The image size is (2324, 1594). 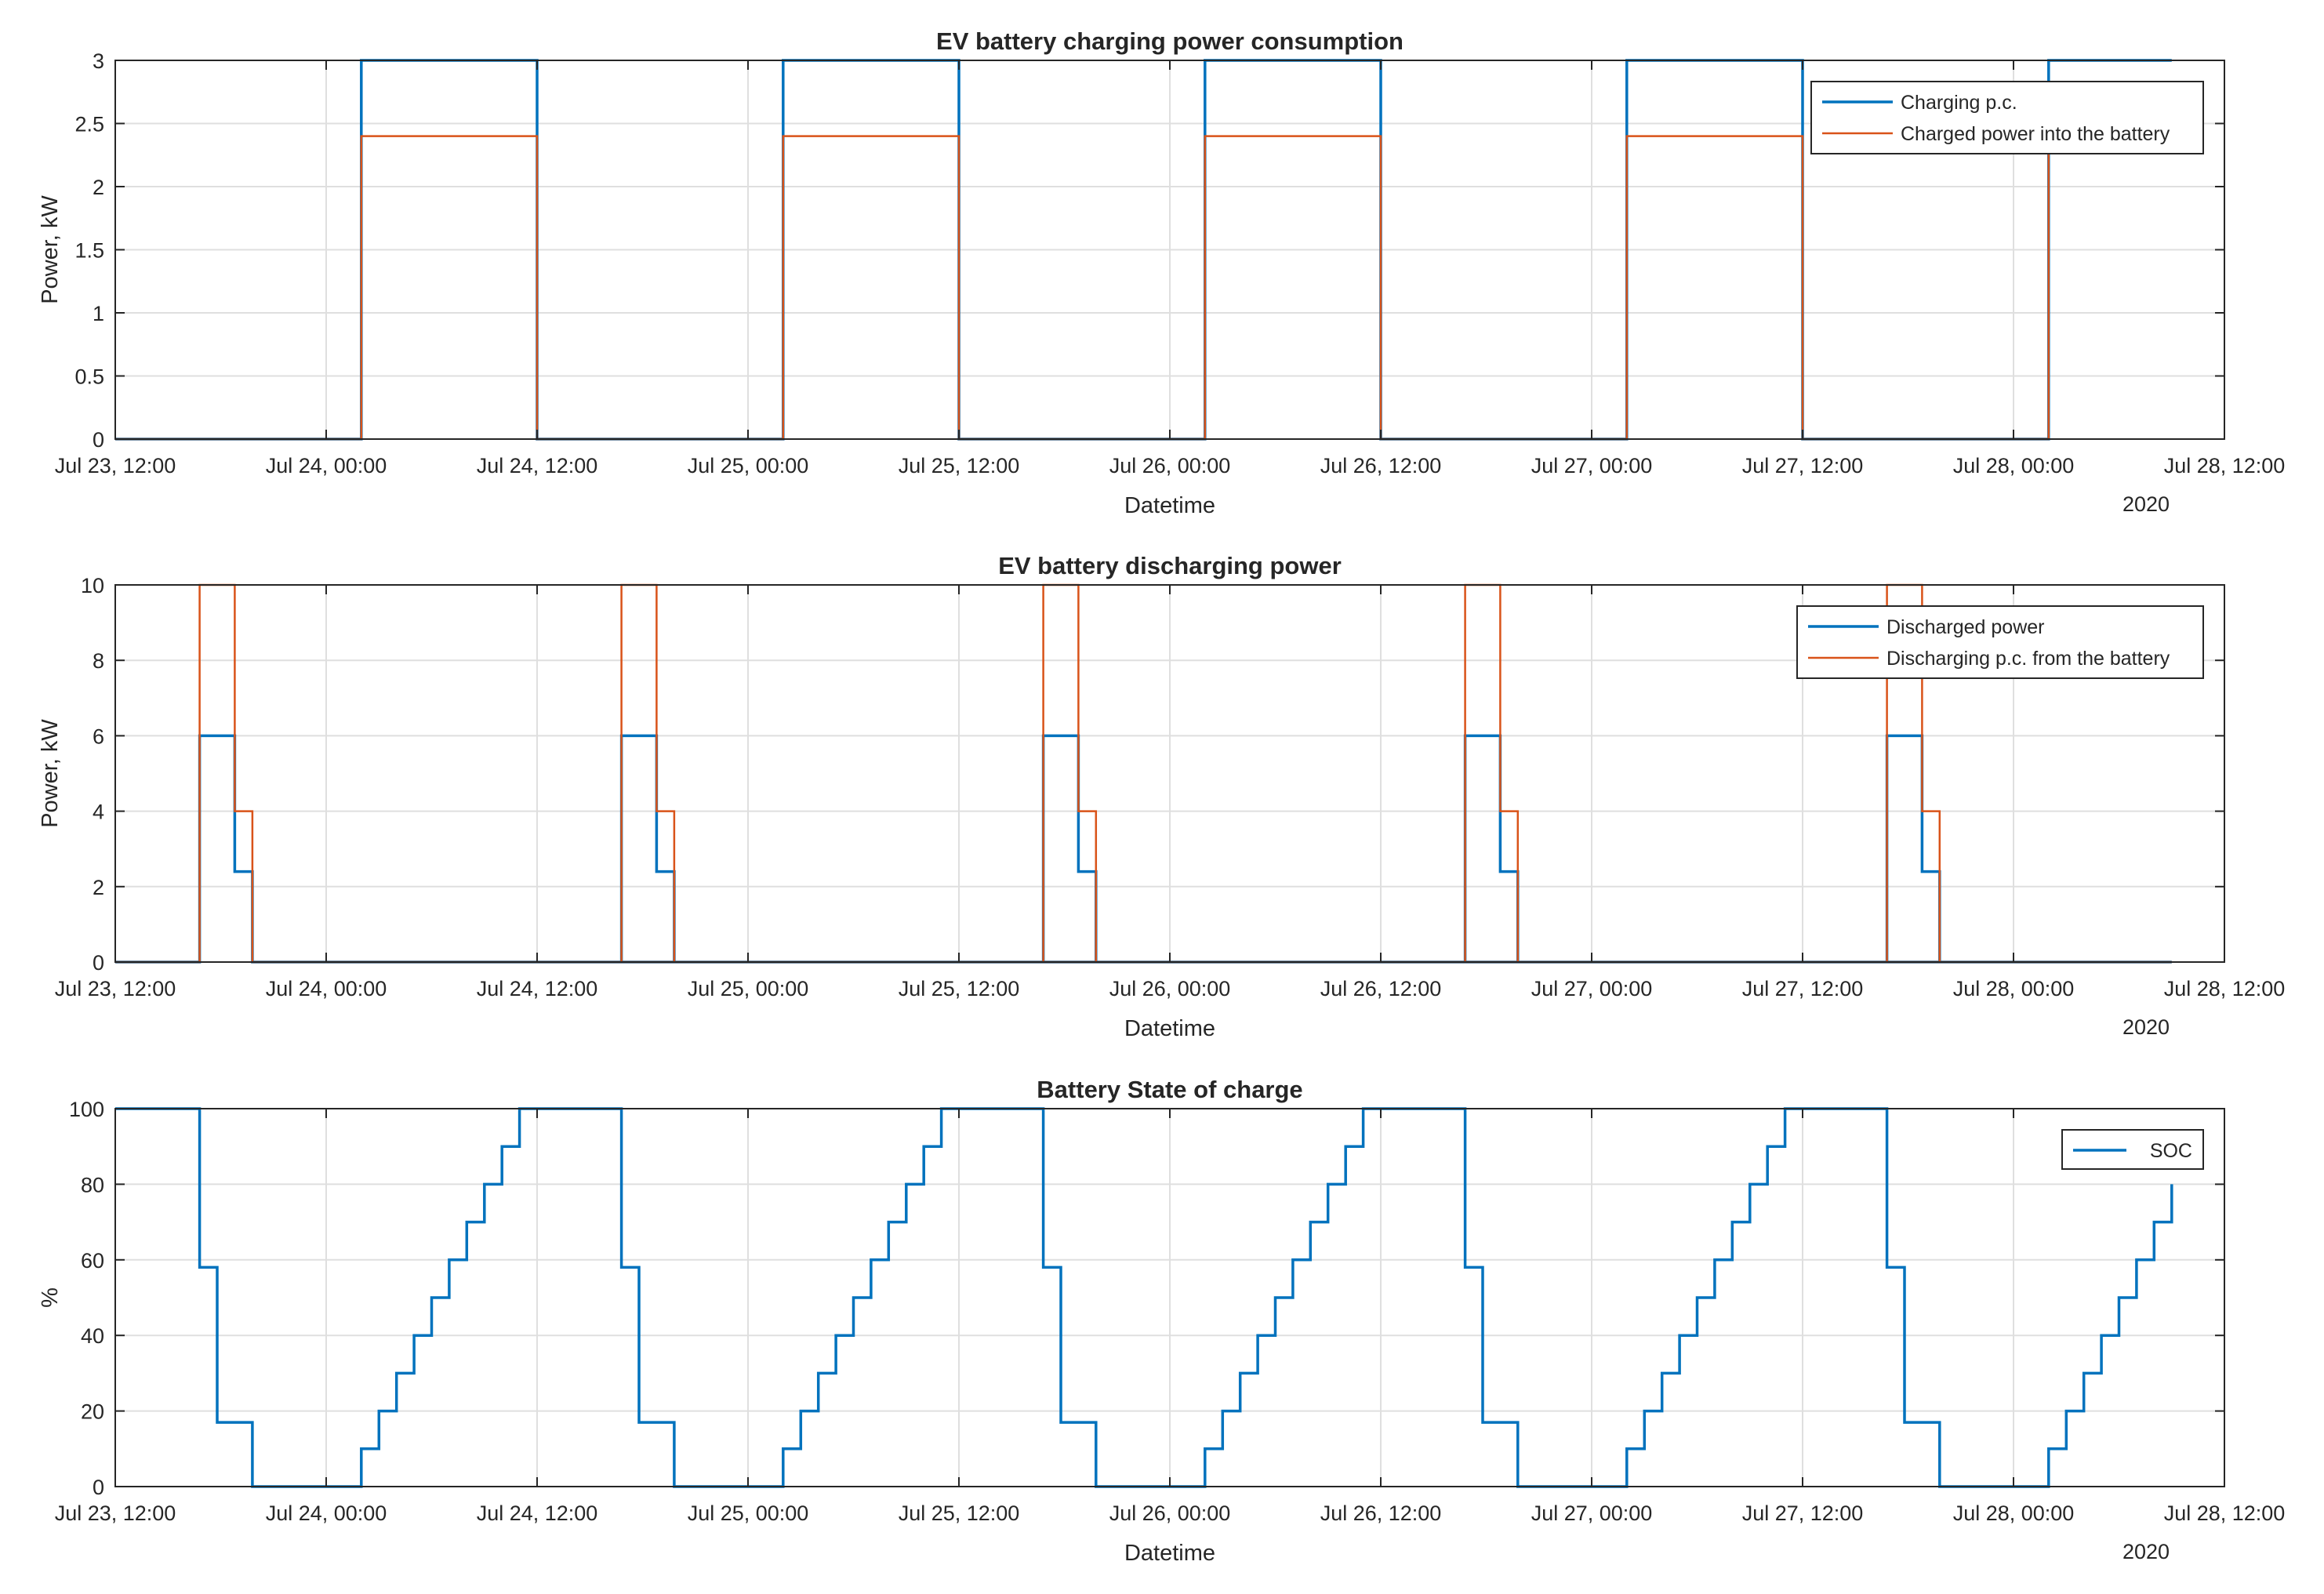 I want to click on y-tick-label: 10, so click(x=92, y=585).